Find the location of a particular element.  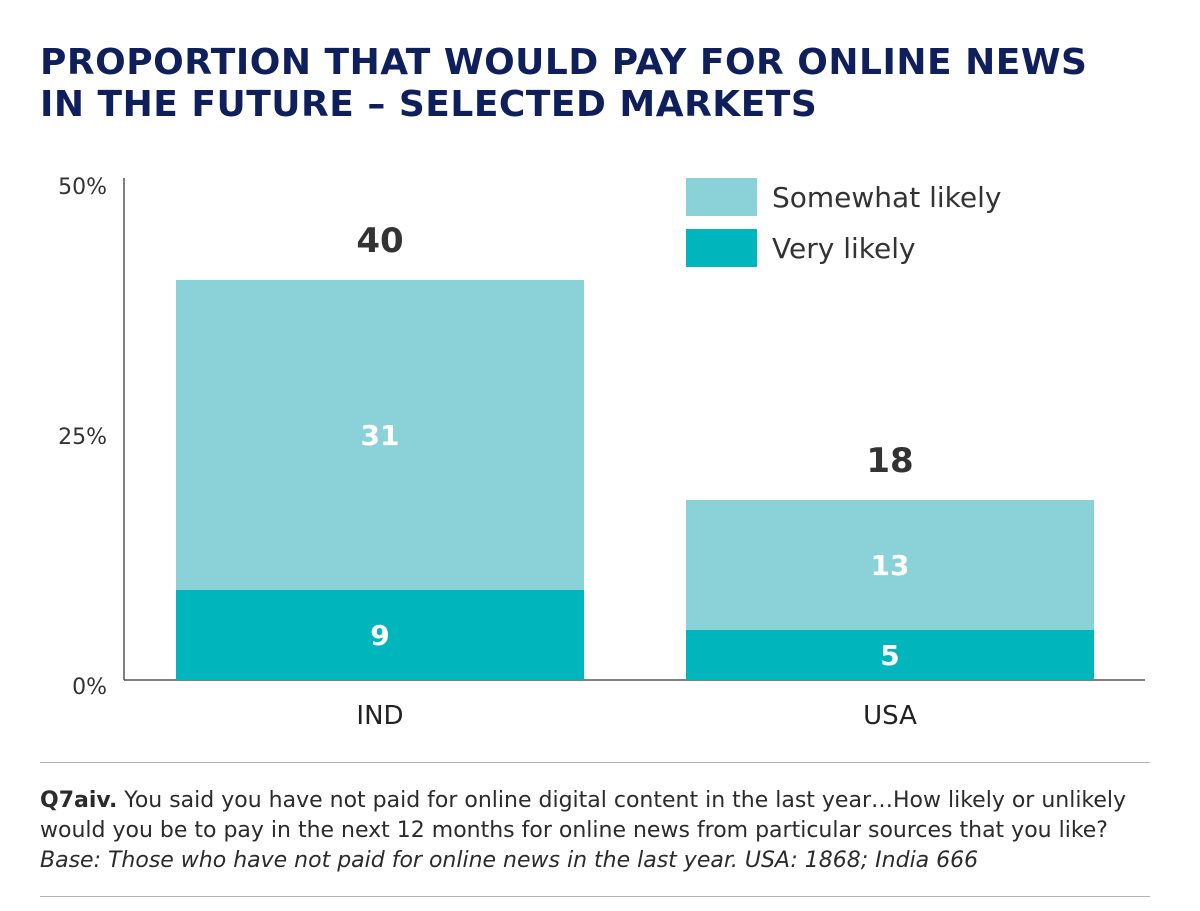

y-tick-label: 25% is located at coordinates (82, 437).